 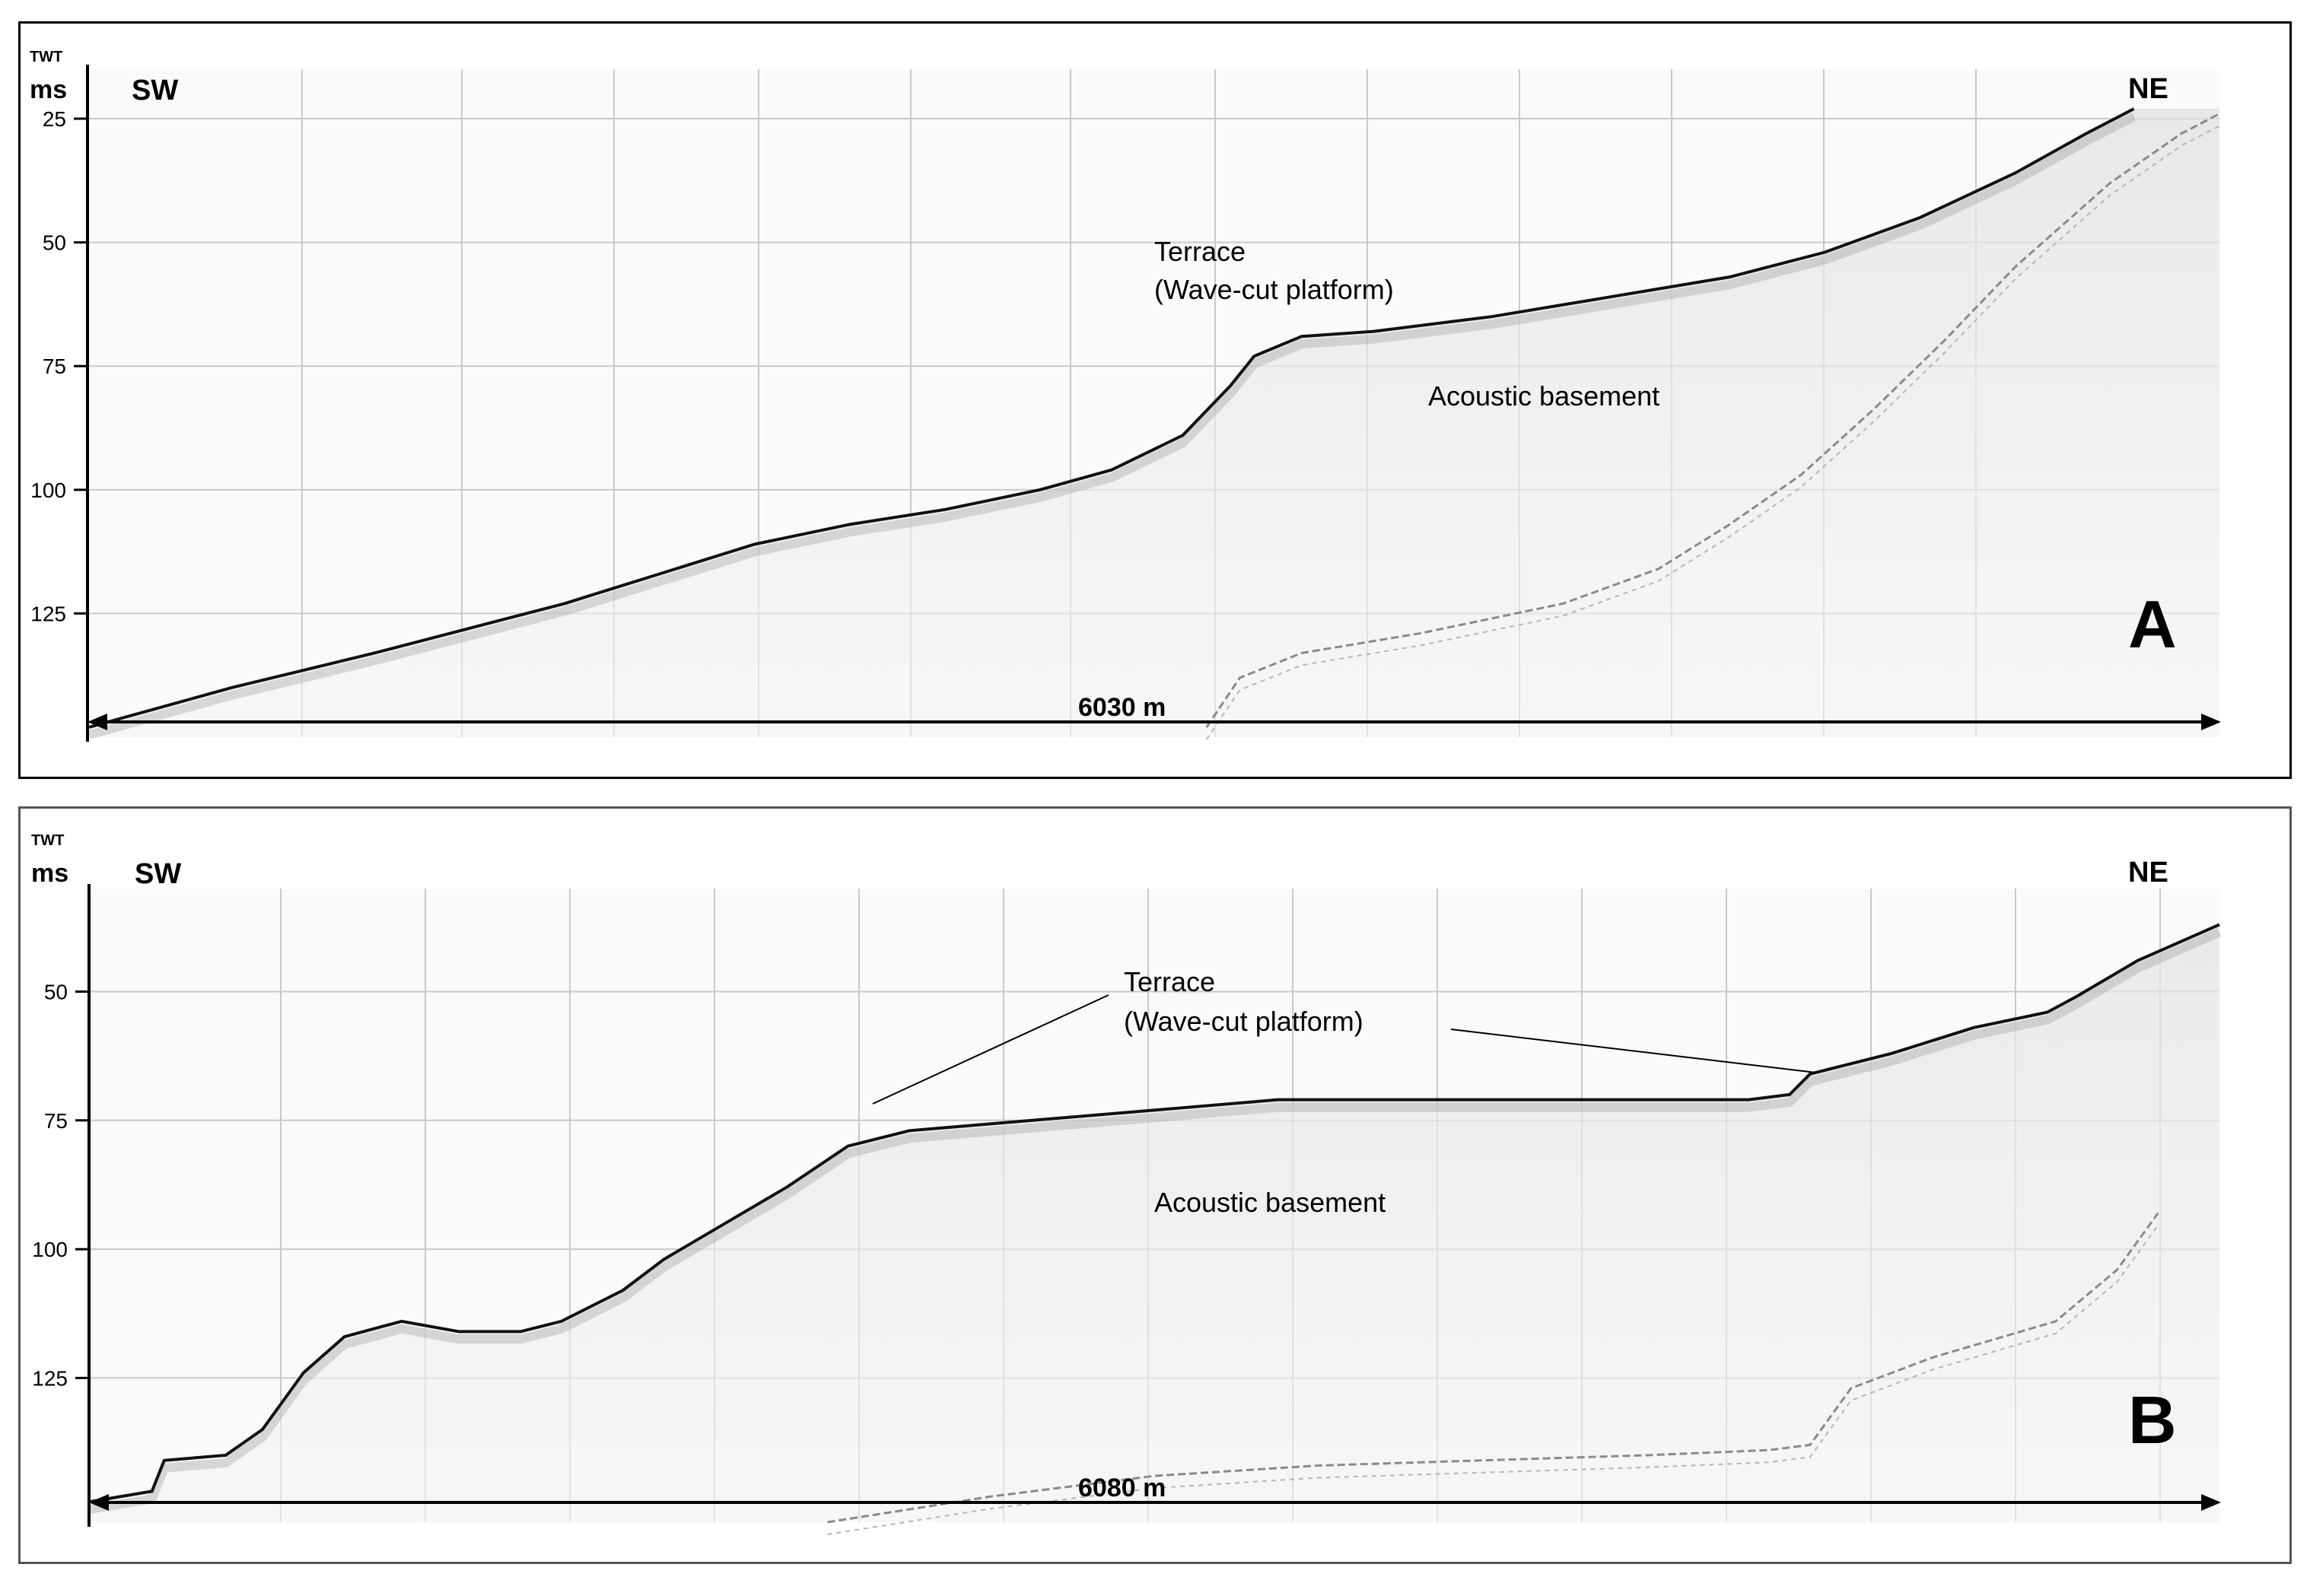 What do you see at coordinates (2152, 1420) in the screenshot?
I see `panel-letter-b: B` at bounding box center [2152, 1420].